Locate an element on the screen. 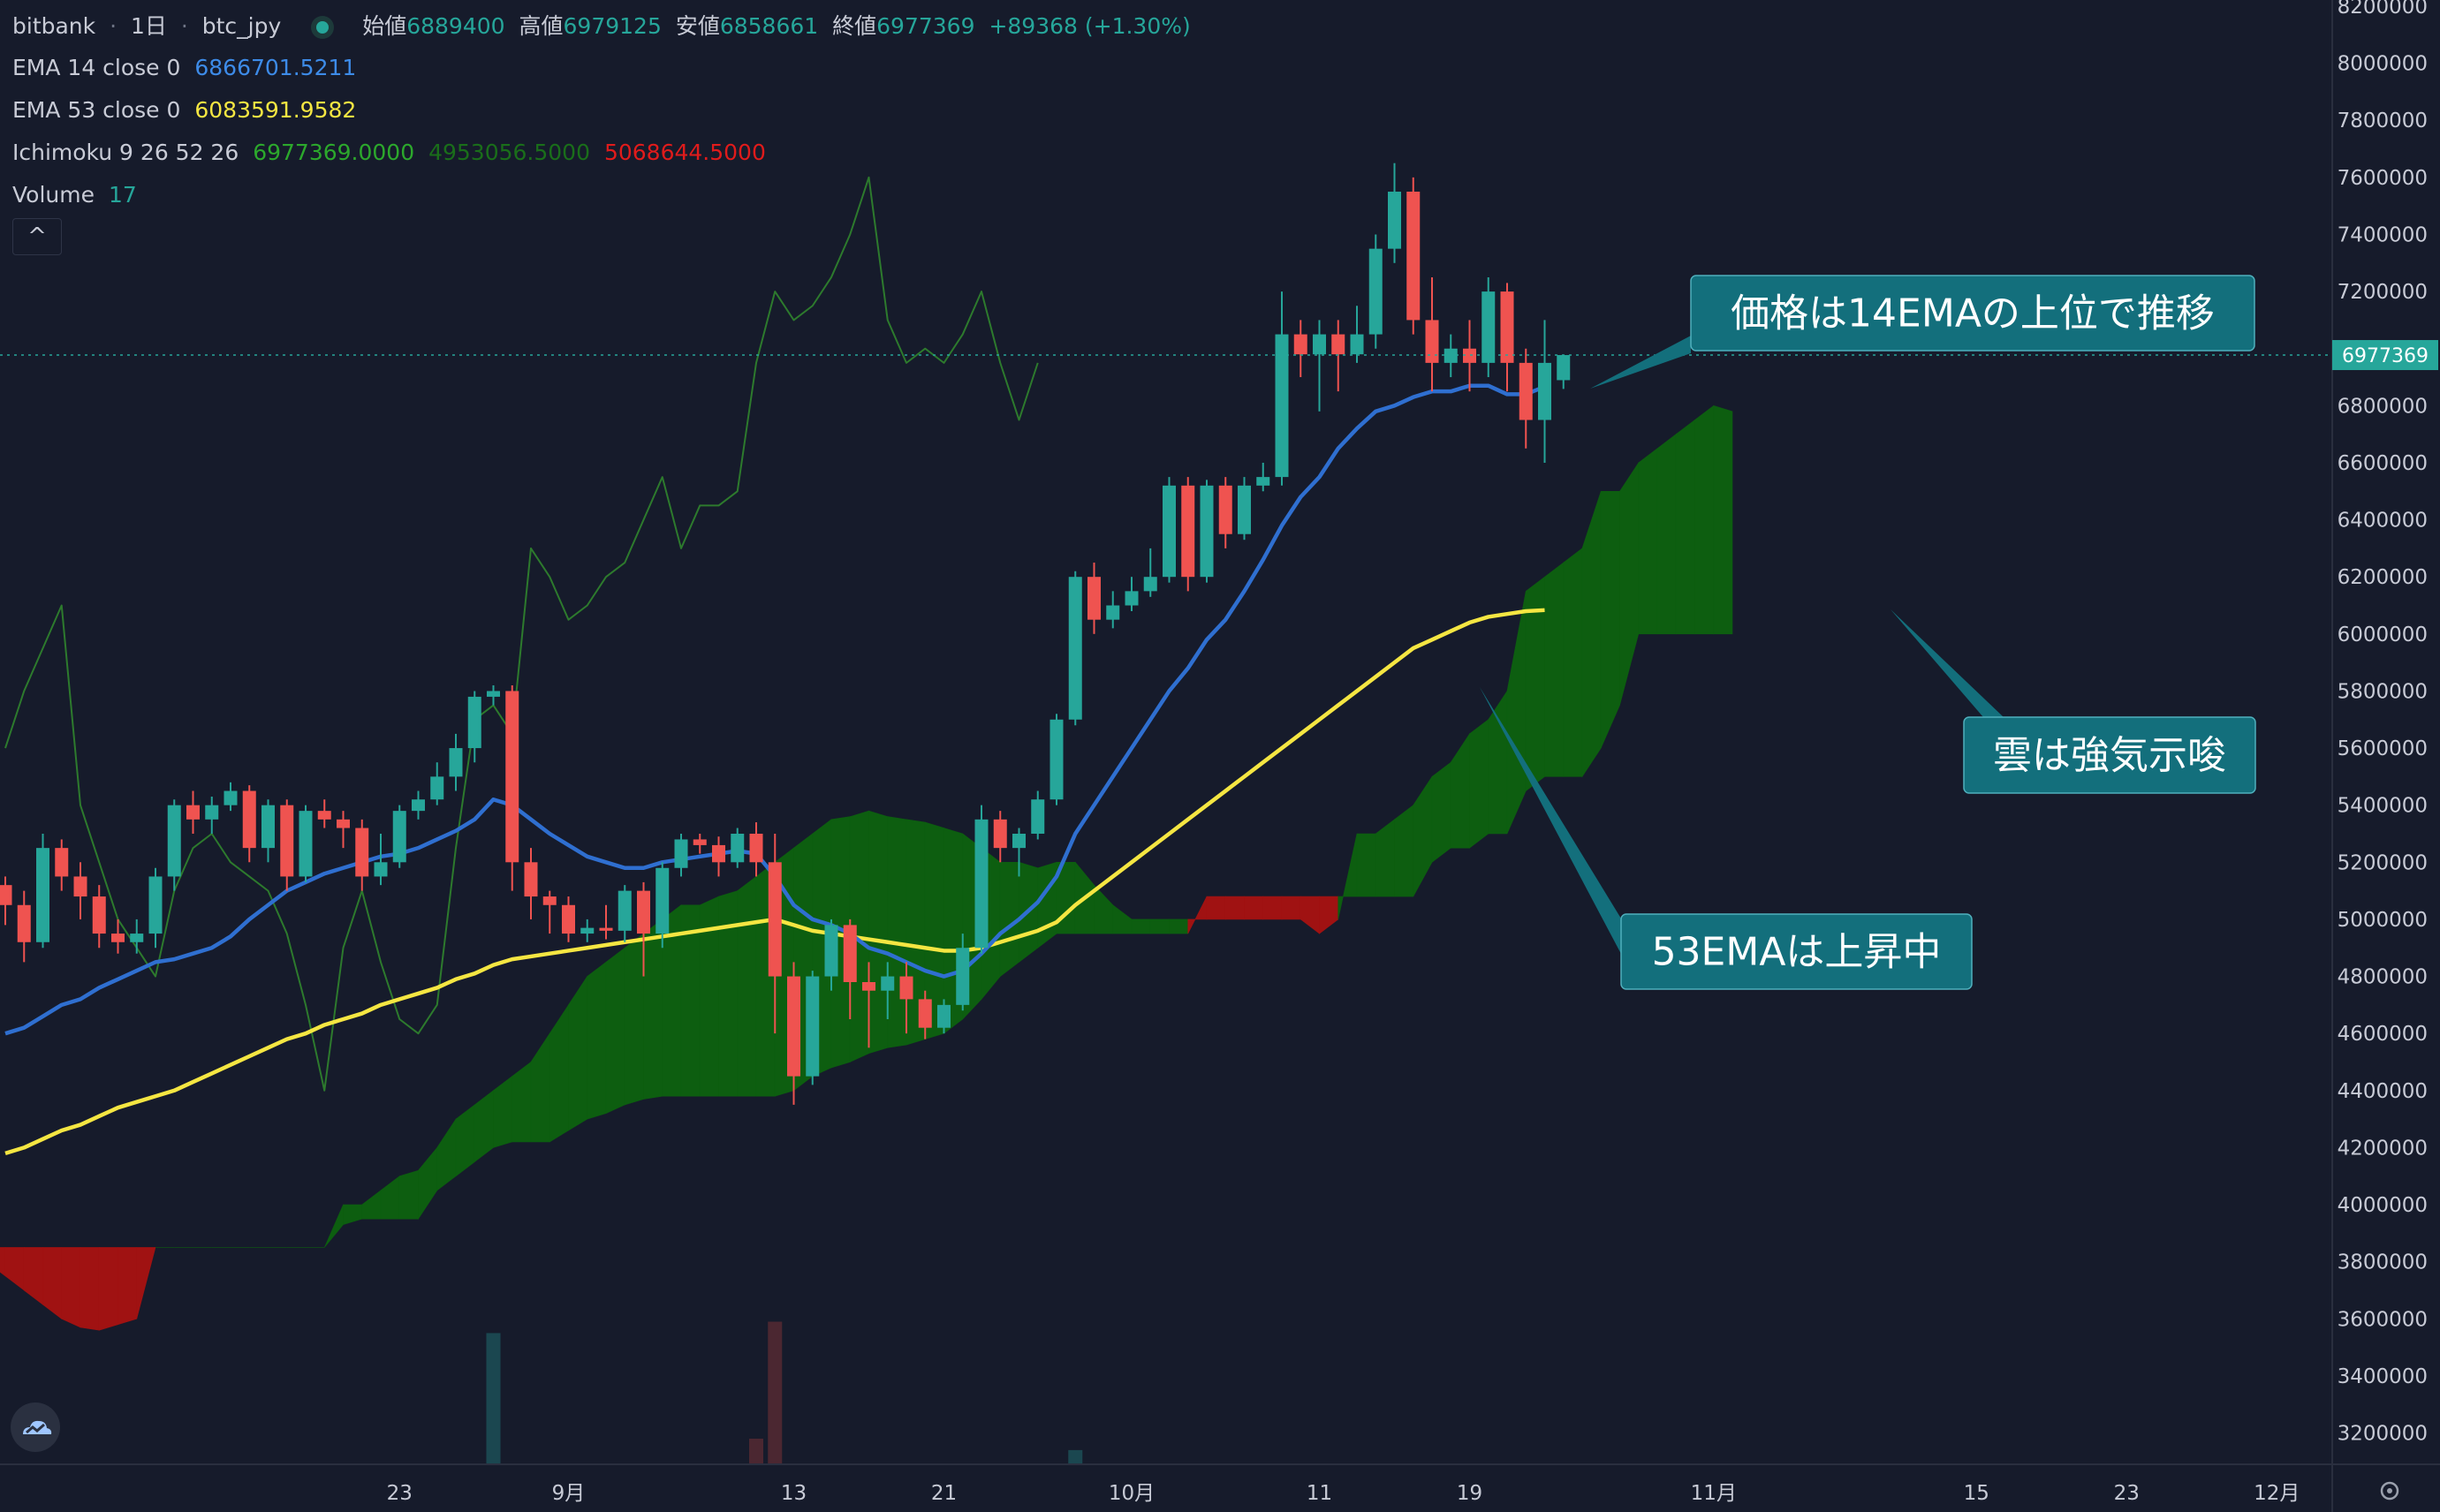 The width and height of the screenshot is (2440, 1512). symbol-label: btc_jpy is located at coordinates (241, 26).